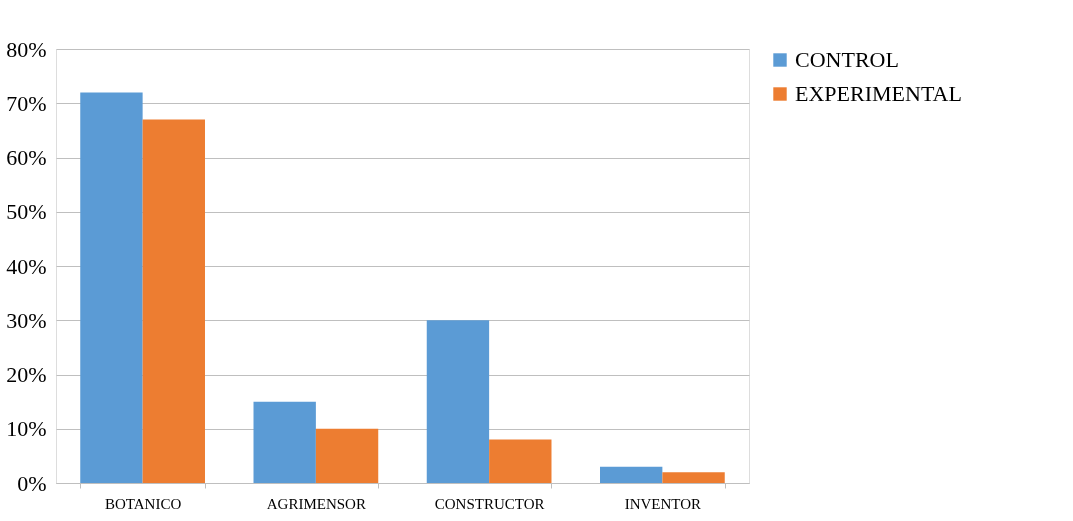 The image size is (1073, 521). Describe the element at coordinates (143, 503) in the screenshot. I see `x-tick-label: BOTANICO` at that location.